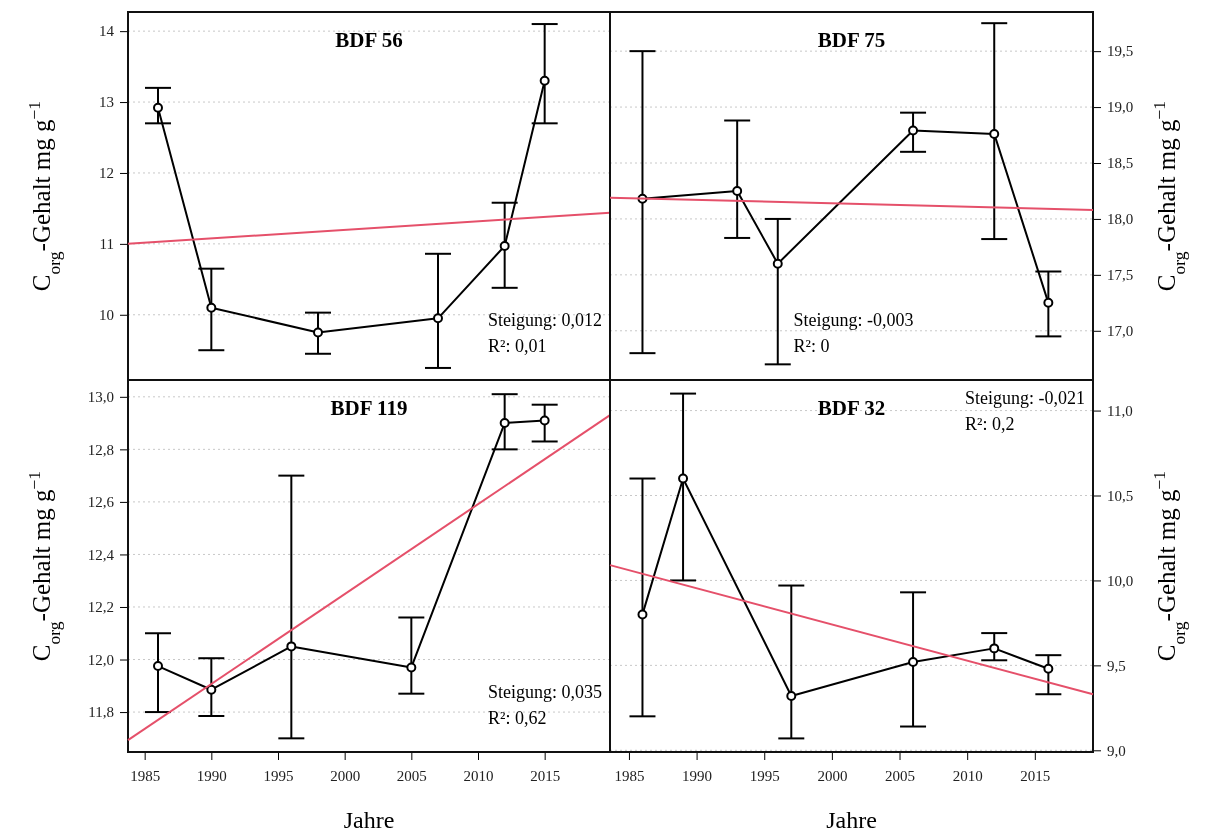  Describe the element at coordinates (106, 244) in the screenshot. I see `y-tick-label: 11` at that location.